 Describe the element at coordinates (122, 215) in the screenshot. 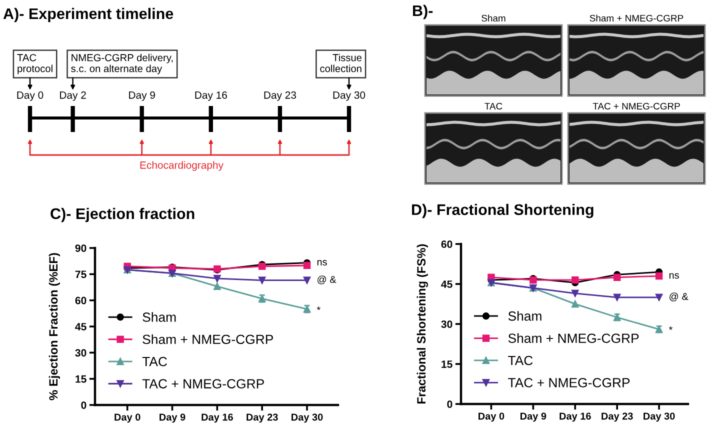

I see `chart-title: C)- Ejection fraction` at that location.